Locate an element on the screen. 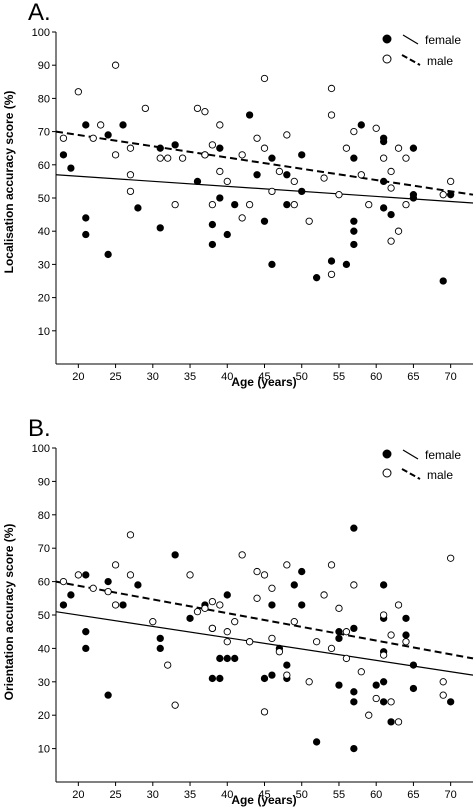 The width and height of the screenshot is (474, 810). panel-b-x-tick-label: 65 is located at coordinates (413, 795).